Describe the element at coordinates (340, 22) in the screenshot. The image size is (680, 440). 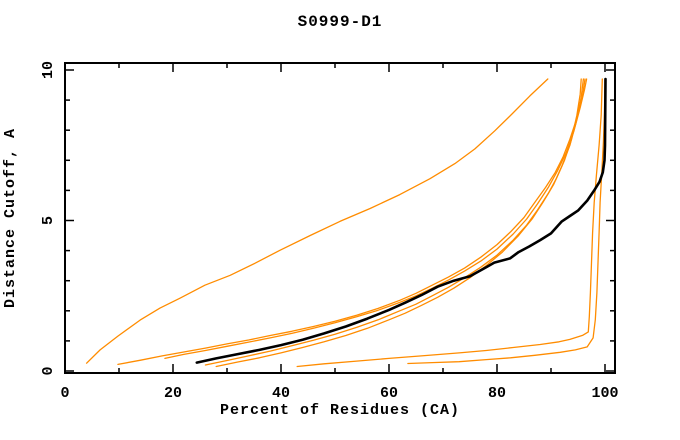
I see `chart-title: S0999-D1` at that location.